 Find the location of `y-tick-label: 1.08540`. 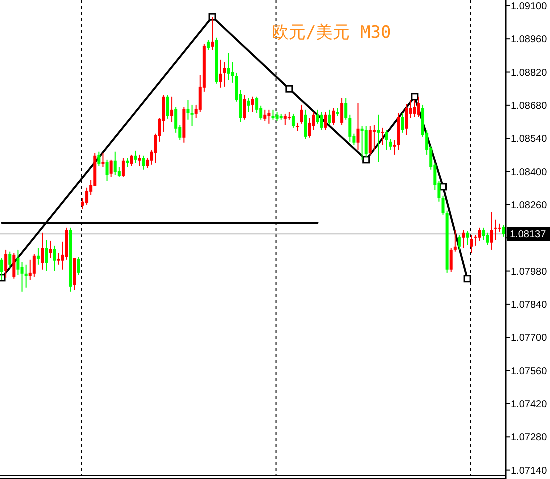

y-tick-label: 1.08540 is located at coordinates (529, 140).